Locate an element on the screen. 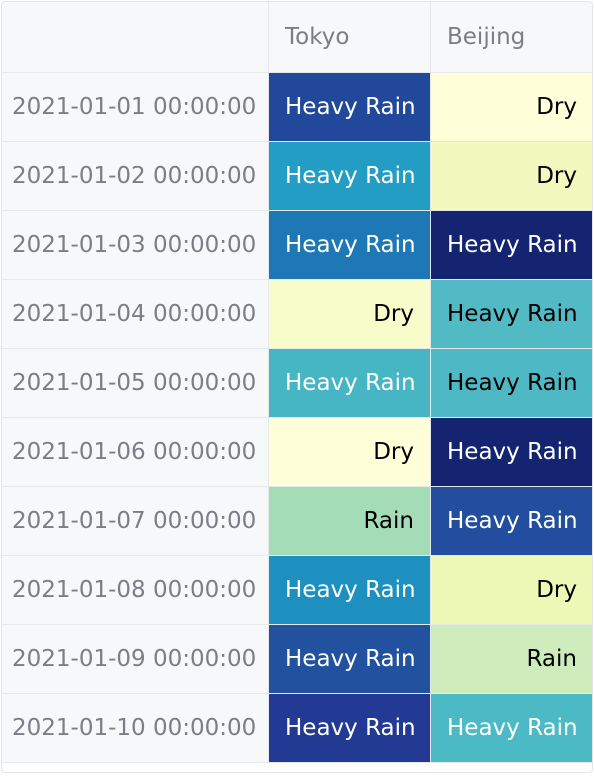 This screenshot has width=594, height=776. beijing-cell: Rain is located at coordinates (511, 659).